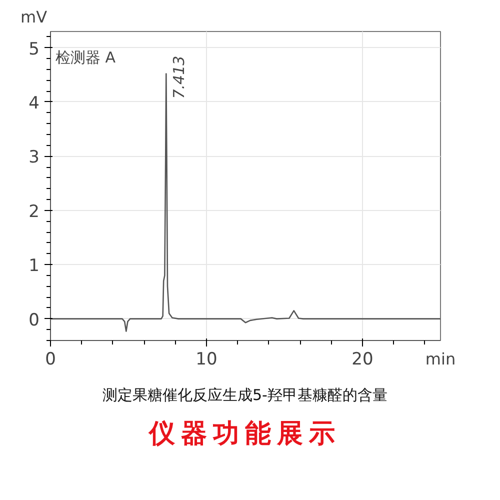 The height and width of the screenshot is (500, 500). Describe the element at coordinates (86, 57) in the screenshot. I see `annotation: 检测器 A` at that location.